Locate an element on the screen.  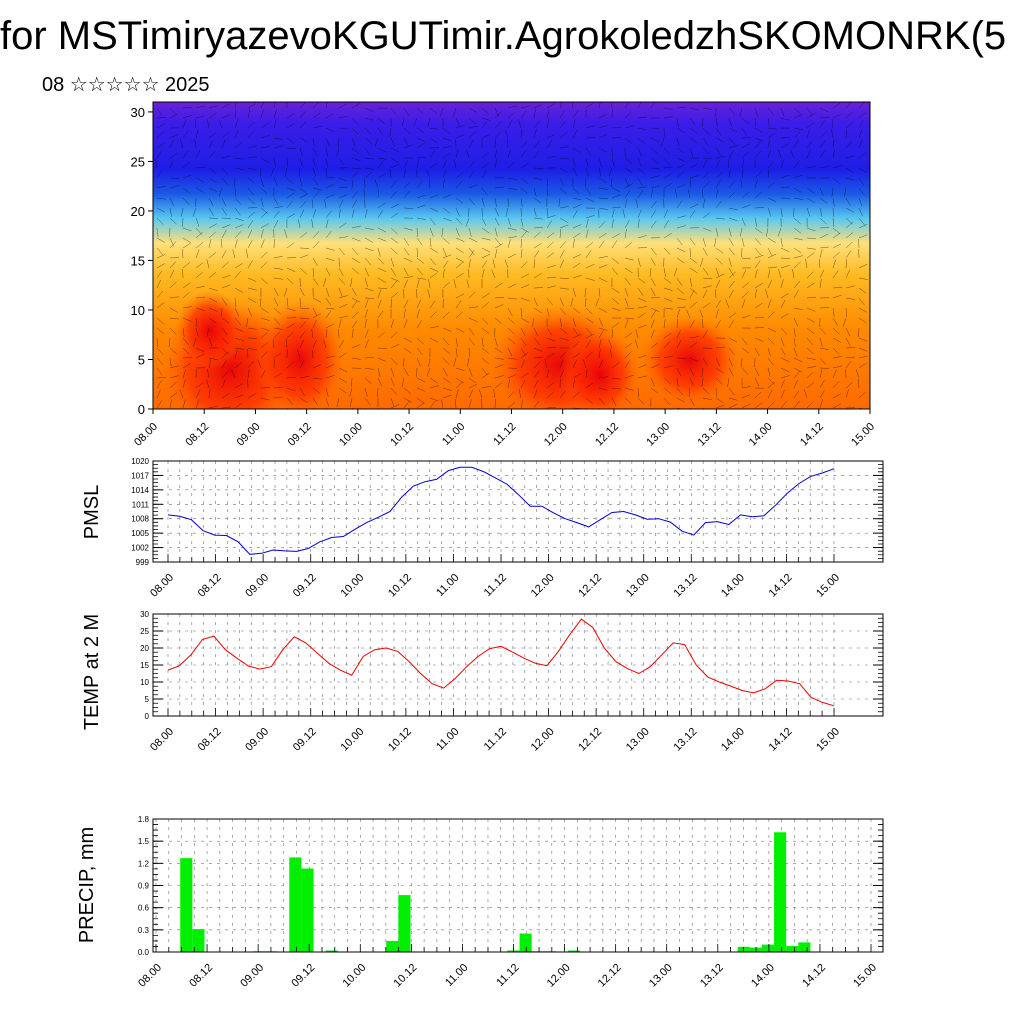
y-tick-label: 1.8 is located at coordinates (144, 819).